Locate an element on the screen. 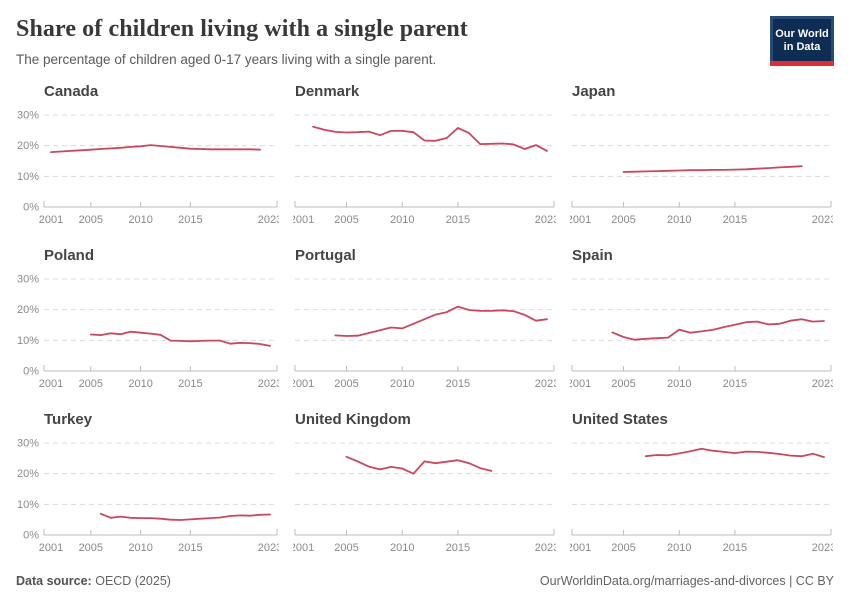 The height and width of the screenshot is (600, 850). chart-panel-japan: Japan 2001 2005 2010 2015 2023 is located at coordinates (701, 160).